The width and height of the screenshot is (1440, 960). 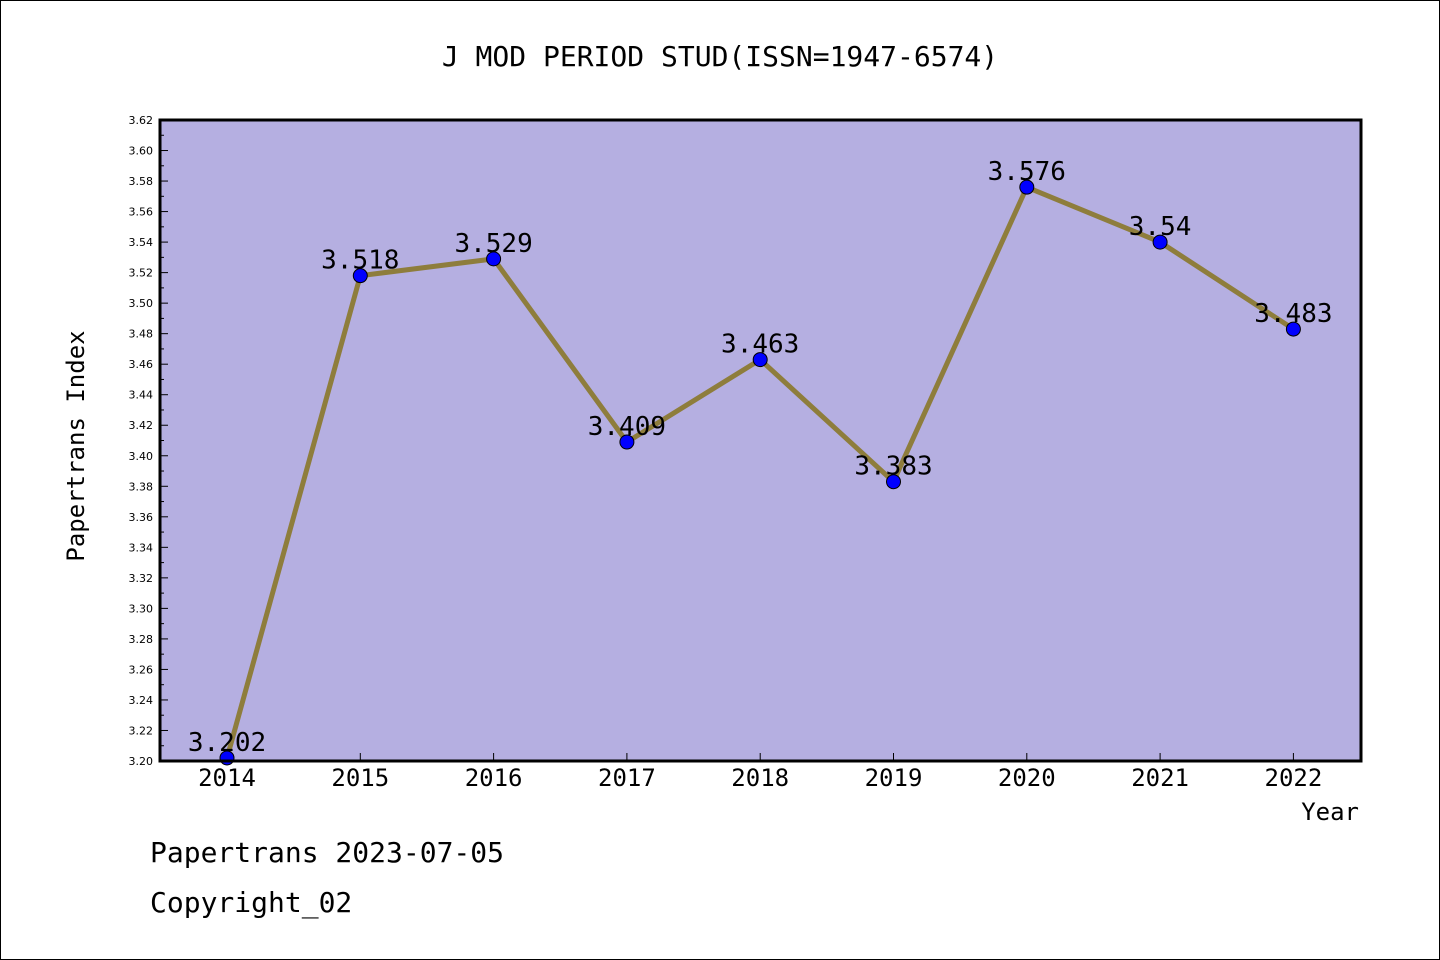 I want to click on y-tick-label: 3.38, so click(x=141, y=486).